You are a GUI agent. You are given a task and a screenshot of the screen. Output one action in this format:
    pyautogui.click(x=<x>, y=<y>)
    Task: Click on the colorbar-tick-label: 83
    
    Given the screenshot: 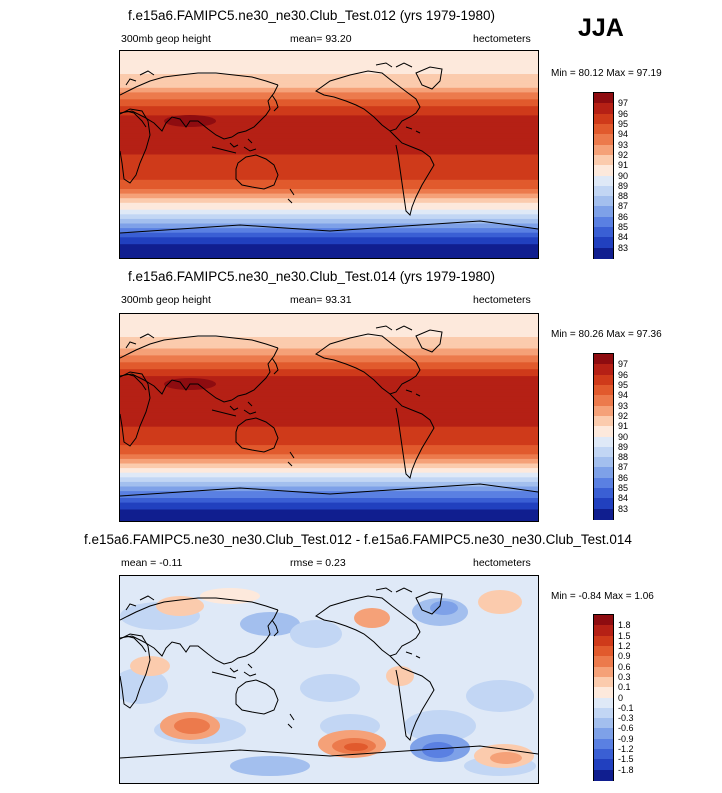 What is the action you would take?
    pyautogui.click(x=623, y=247)
    